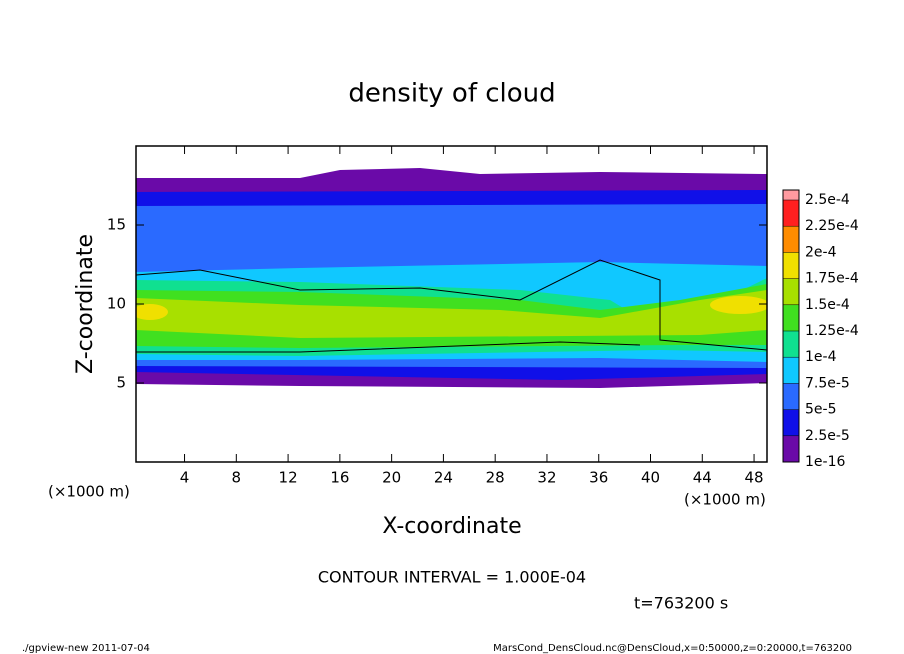 The height and width of the screenshot is (654, 904). I want to click on y-tick-label: 5, so click(121, 383).